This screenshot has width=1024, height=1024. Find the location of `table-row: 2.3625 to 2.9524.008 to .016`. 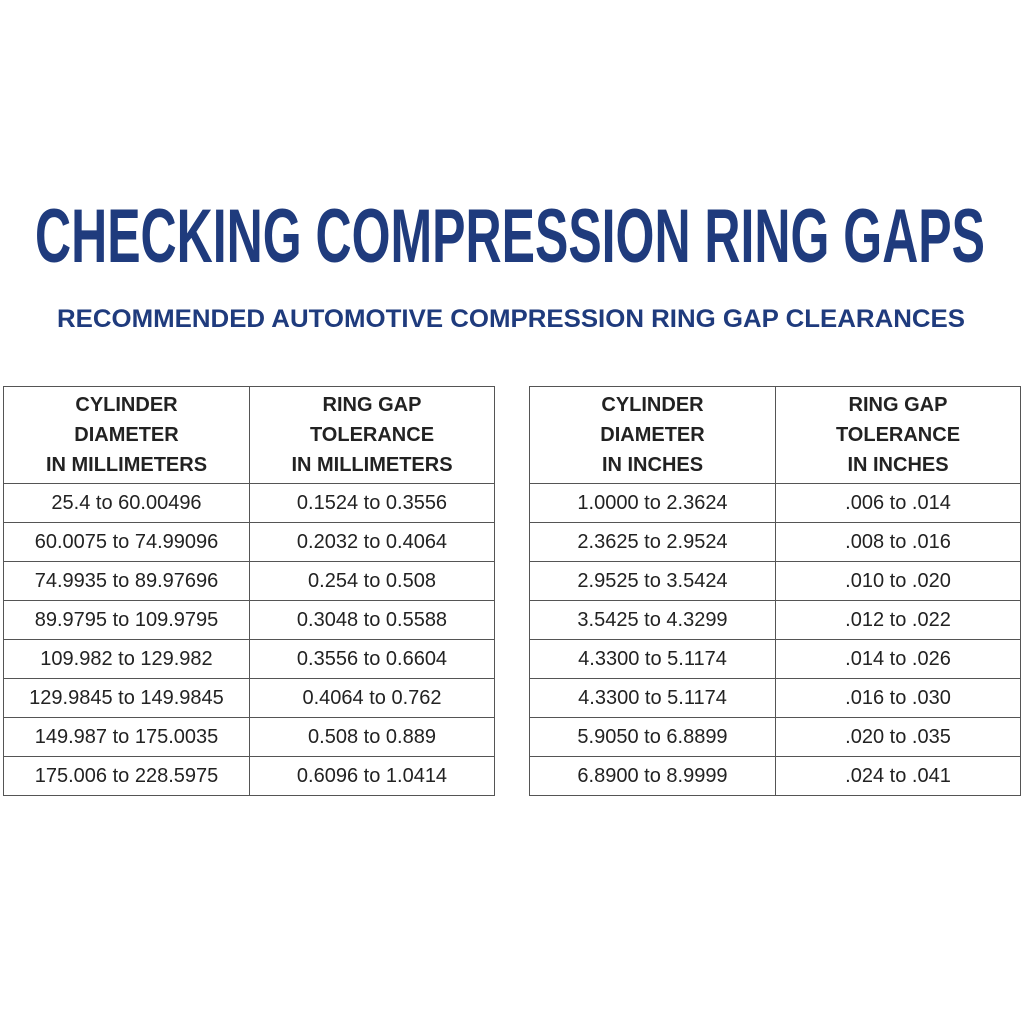

table-row: 2.3625 to 2.9524.008 to .016 is located at coordinates (775, 542).